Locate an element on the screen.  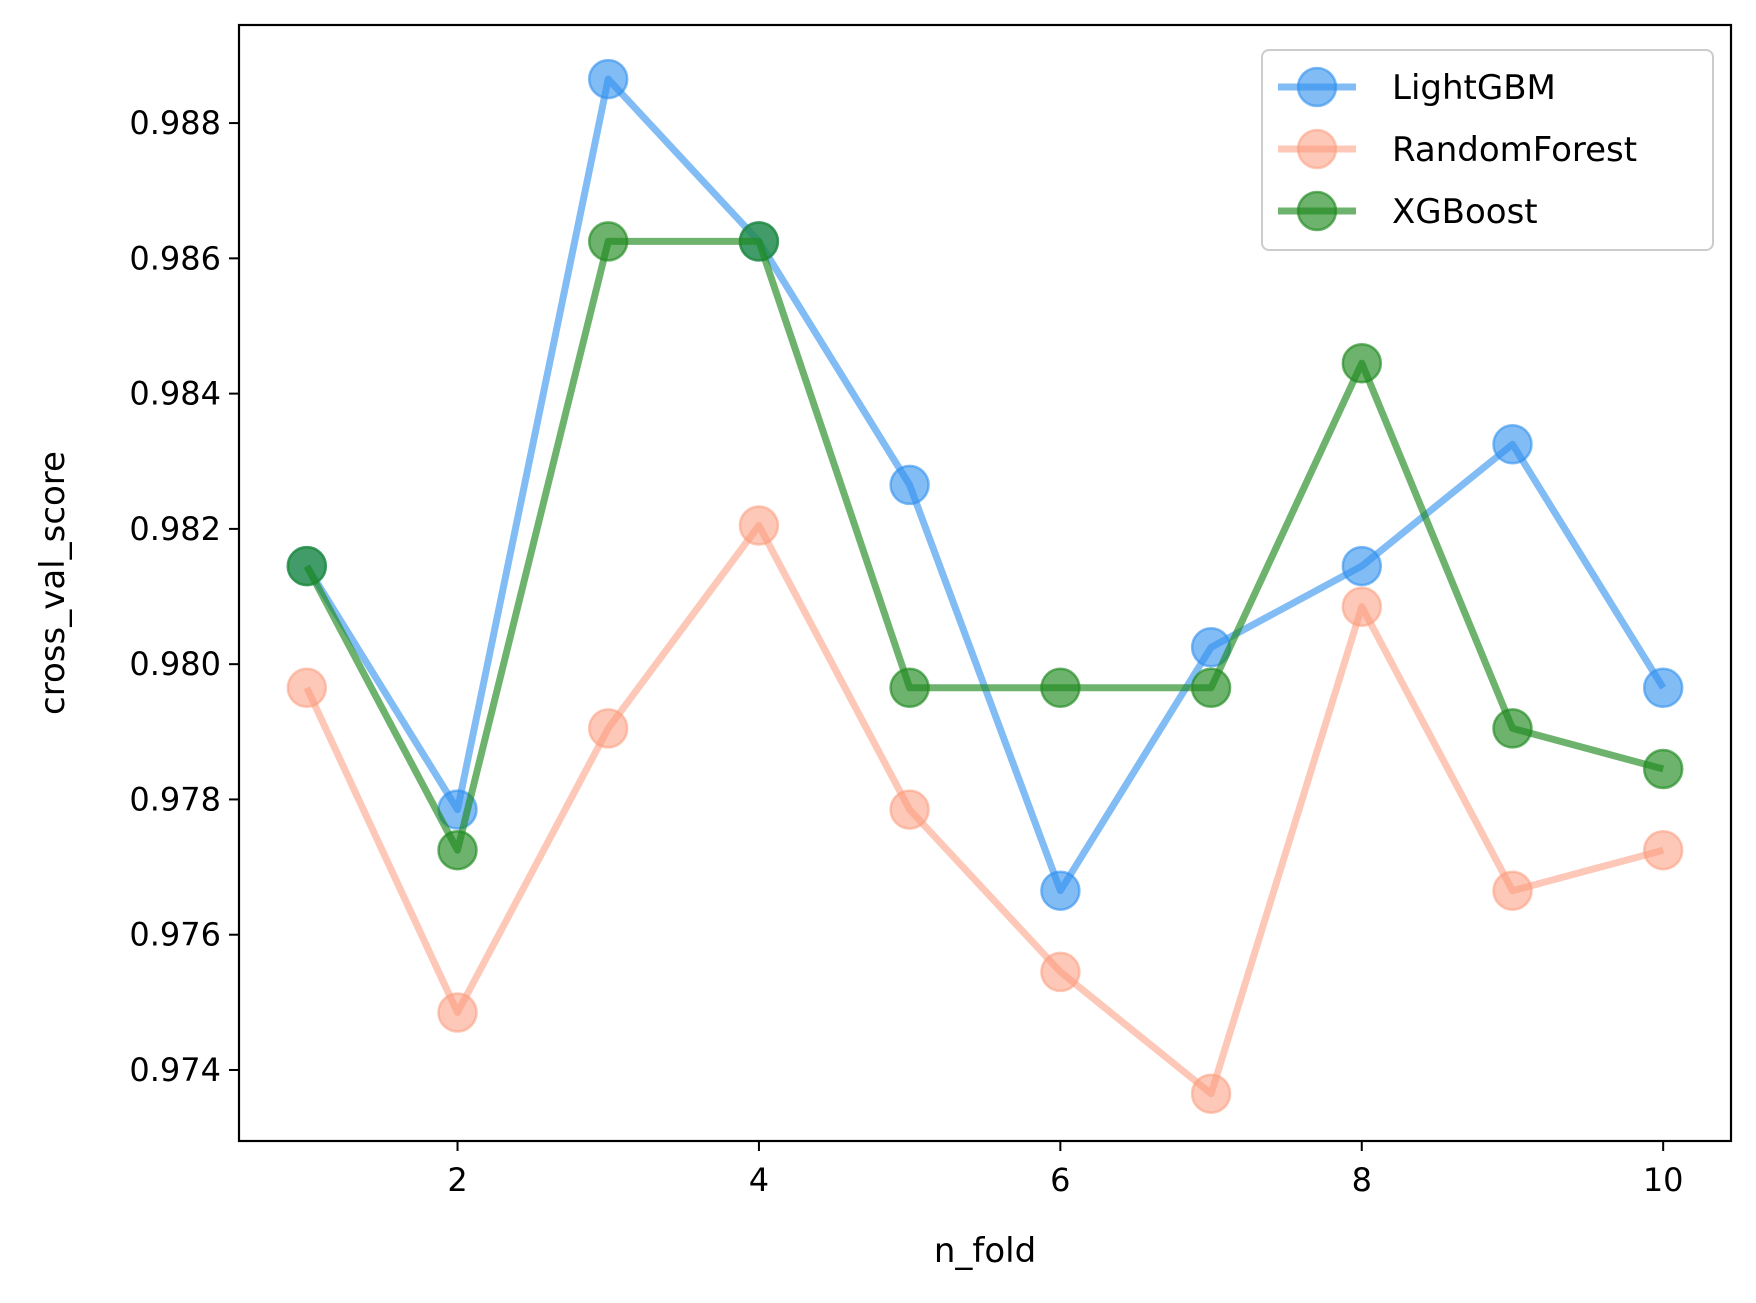
legend-item-xgboost: XGBoost is located at coordinates (1408, 211).